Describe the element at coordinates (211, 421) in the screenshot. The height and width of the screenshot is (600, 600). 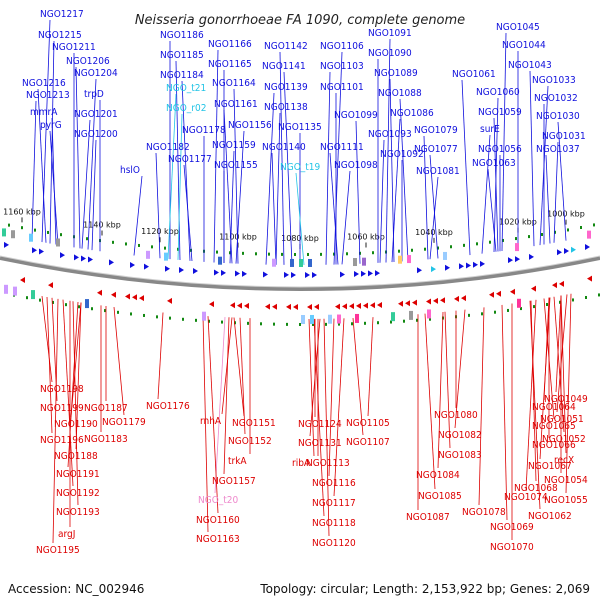
I see `reverse-gene-label: rnhA` at that location.